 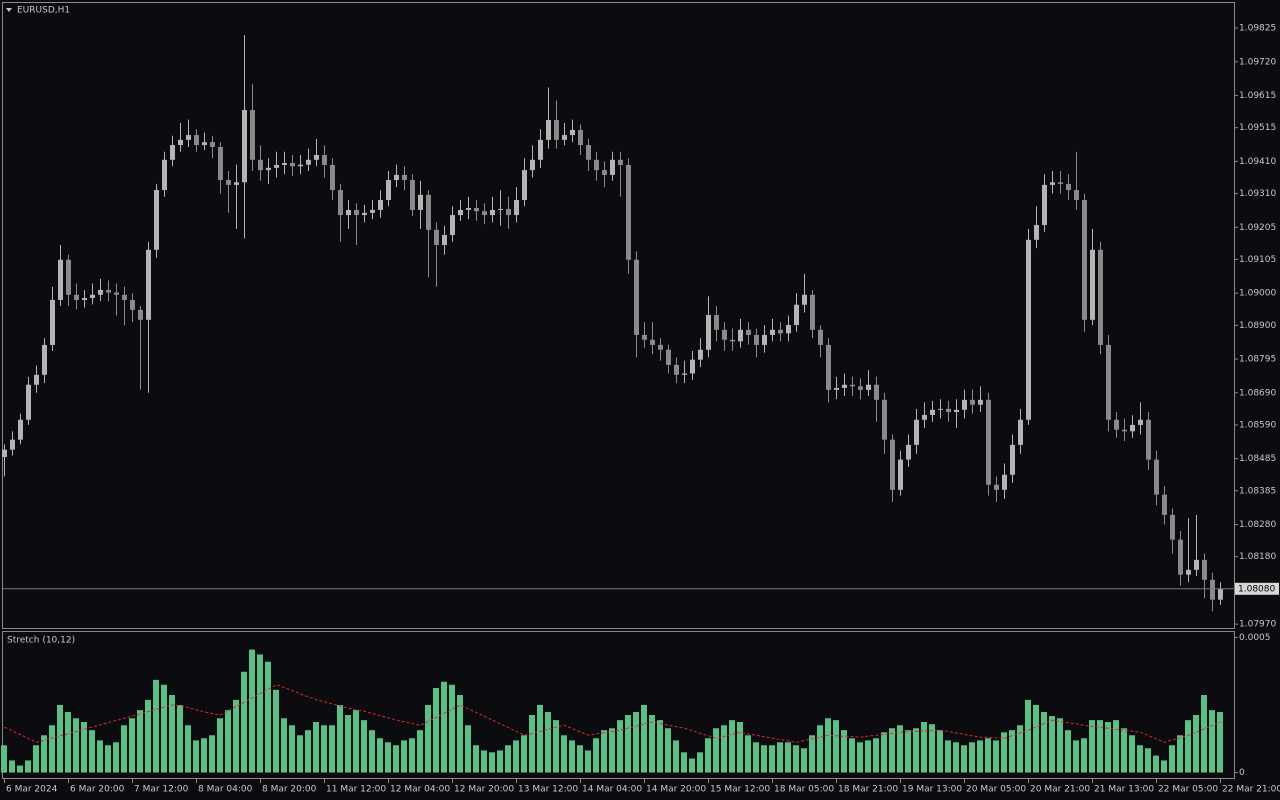 I want to click on x-tick-label: 15 Mar 12:00, so click(x=740, y=790).